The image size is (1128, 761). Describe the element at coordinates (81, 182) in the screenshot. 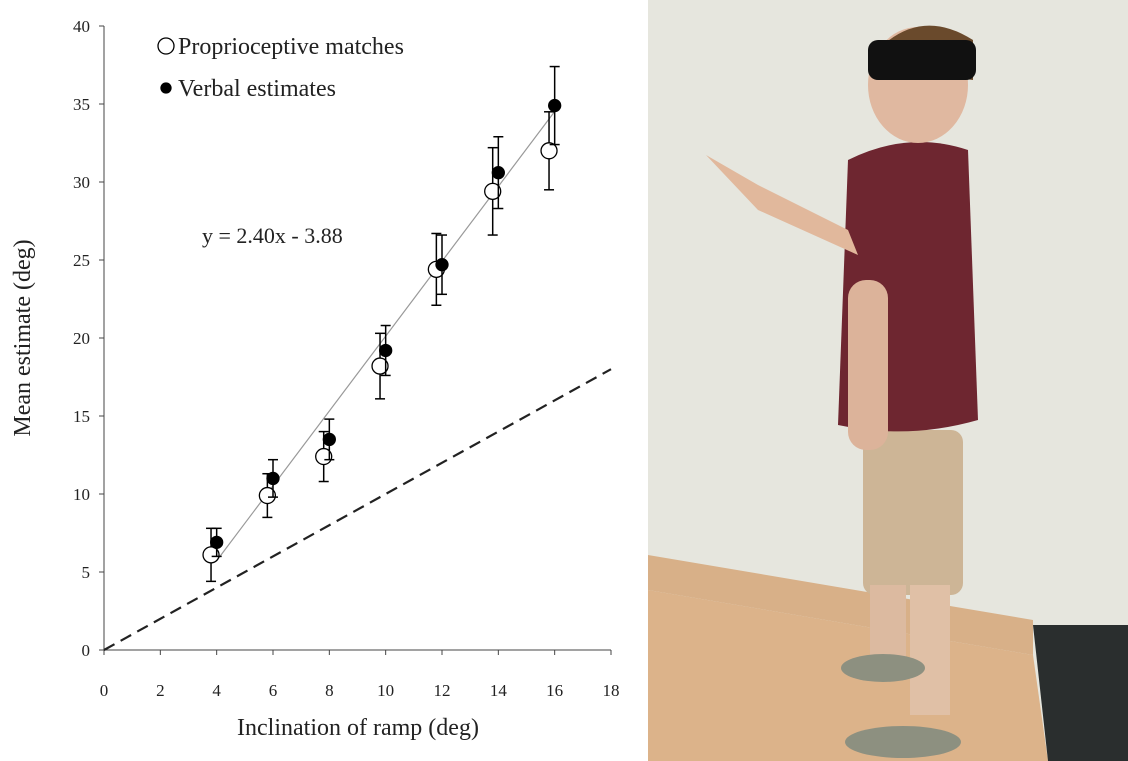

I see `y-tick-label: 30` at that location.